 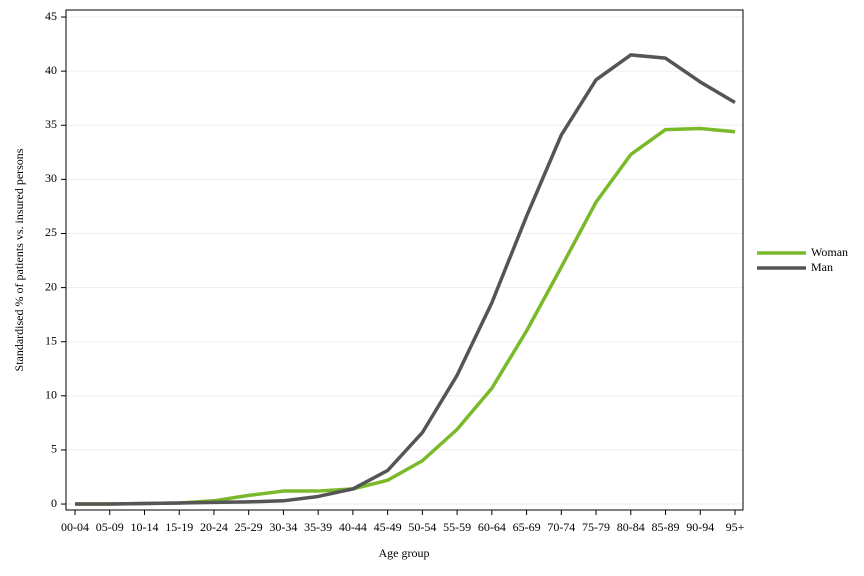 What do you see at coordinates (388, 527) in the screenshot?
I see `x-tick-label: 45-49` at bounding box center [388, 527].